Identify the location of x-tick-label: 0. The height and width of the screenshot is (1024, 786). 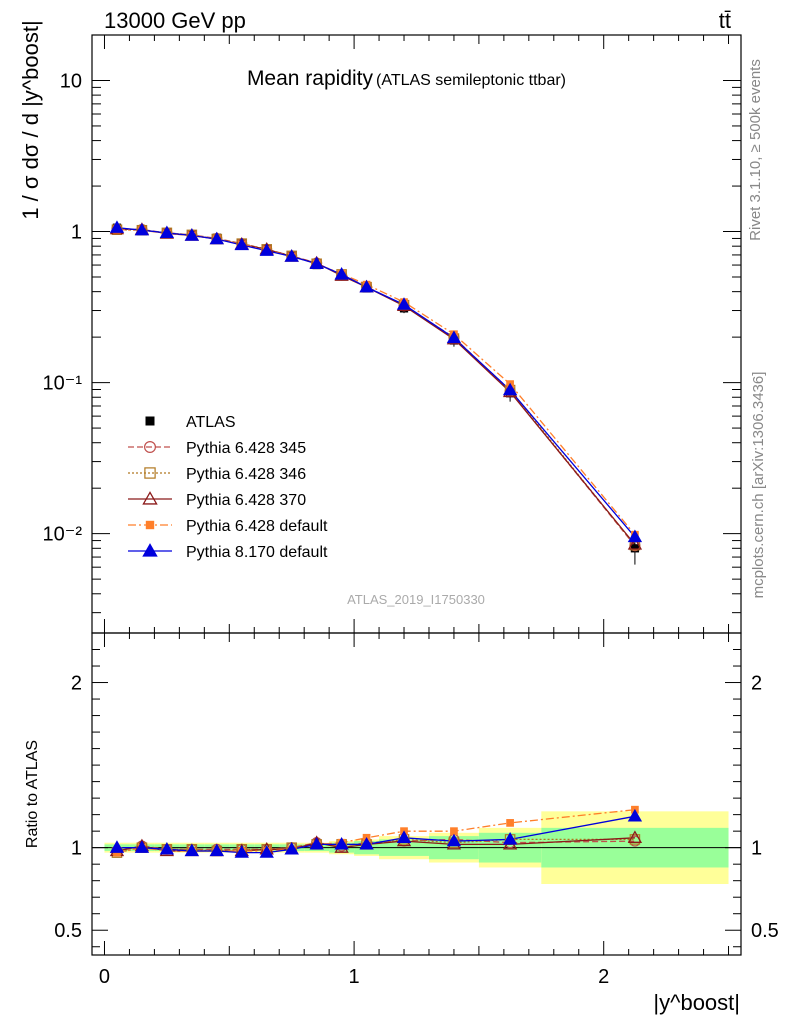
(104, 977).